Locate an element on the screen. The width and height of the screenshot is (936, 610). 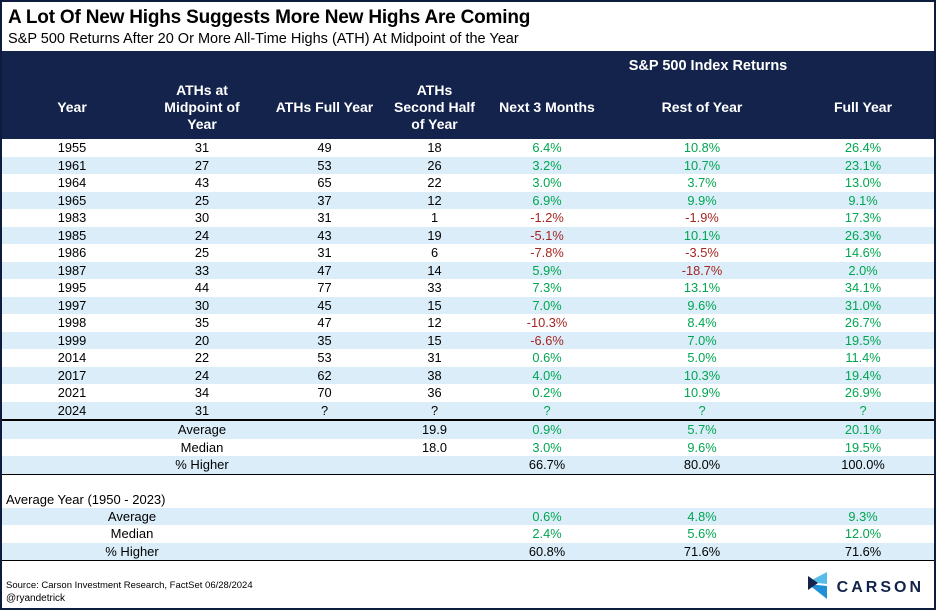
column-header: ATHs Full Year is located at coordinates (324, 106).